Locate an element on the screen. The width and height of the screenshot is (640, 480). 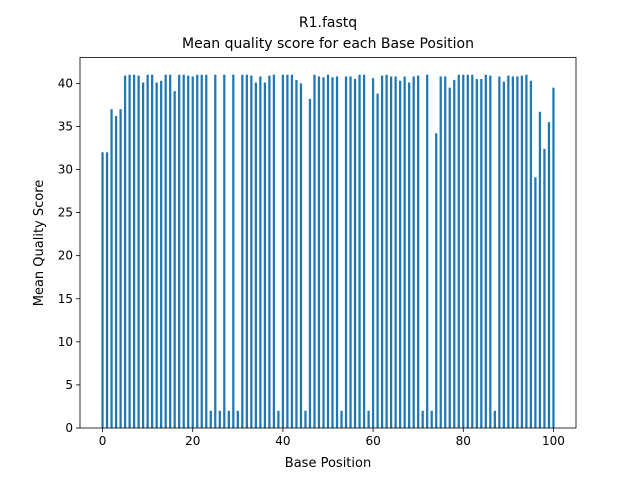
x-tick-label: 80 is located at coordinates (463, 441).